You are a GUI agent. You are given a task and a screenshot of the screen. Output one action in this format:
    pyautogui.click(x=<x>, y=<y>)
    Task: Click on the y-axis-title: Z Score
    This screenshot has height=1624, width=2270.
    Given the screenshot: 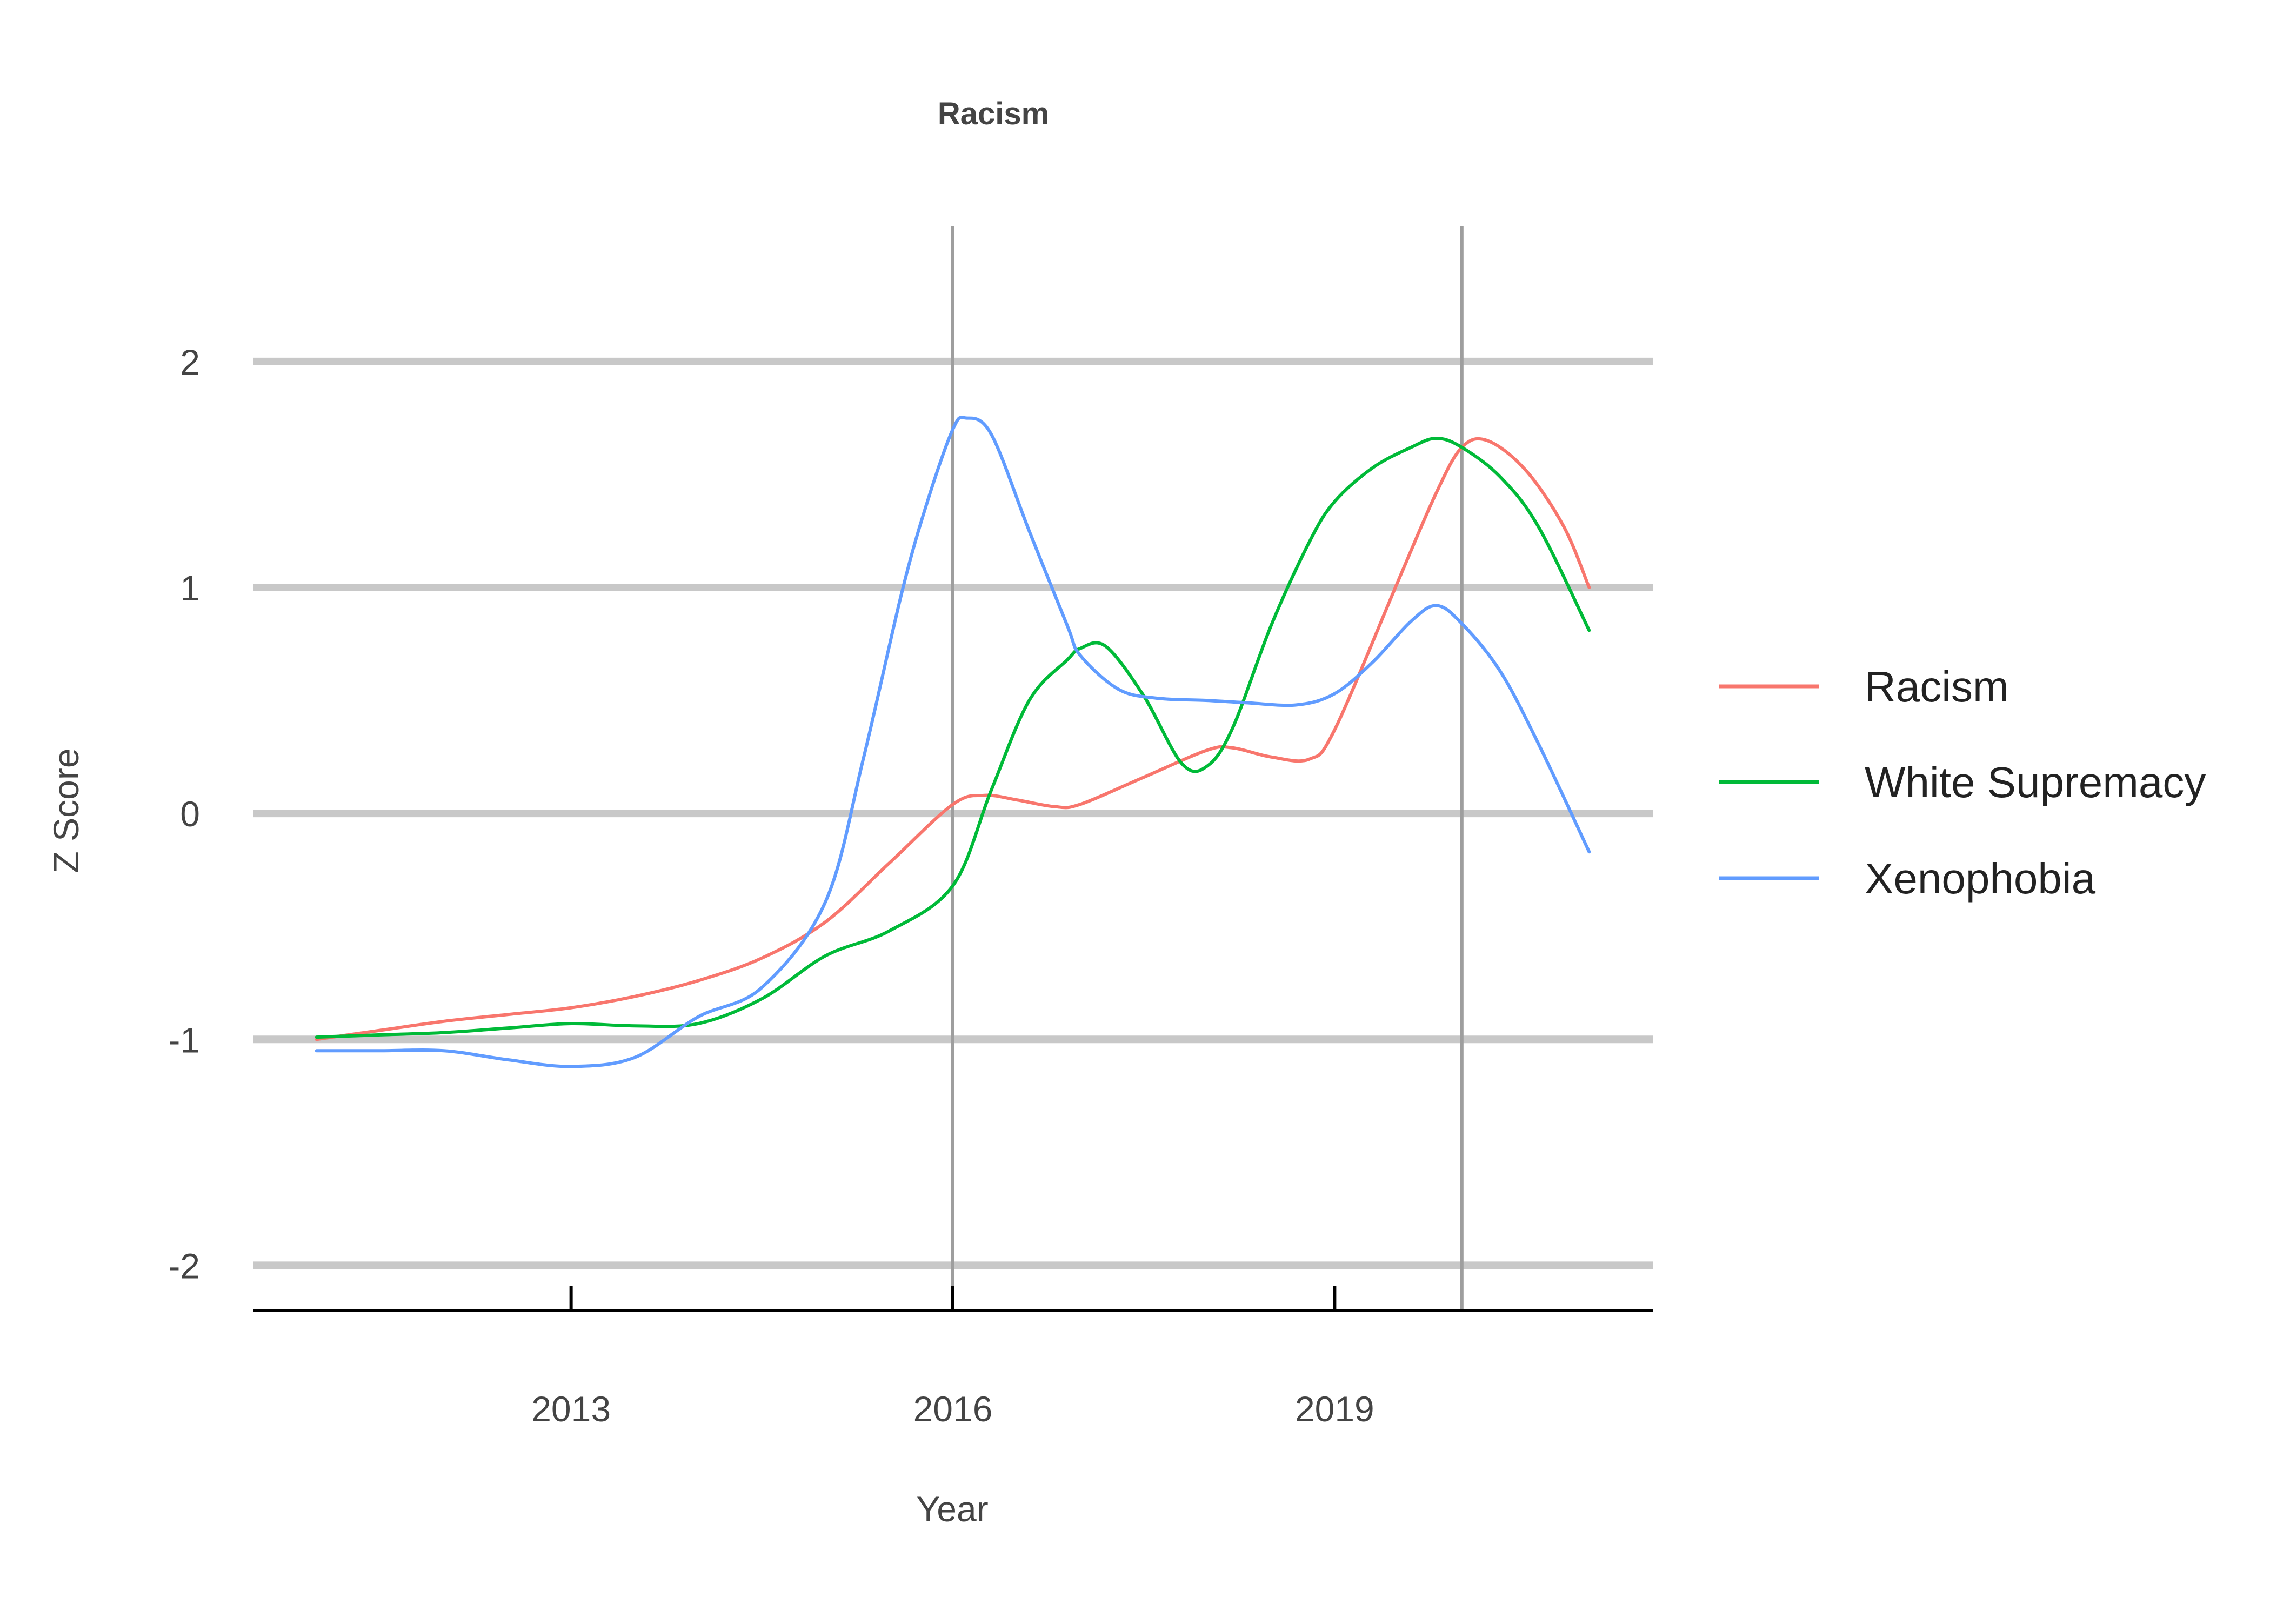 What is the action you would take?
    pyautogui.click(x=66, y=810)
    